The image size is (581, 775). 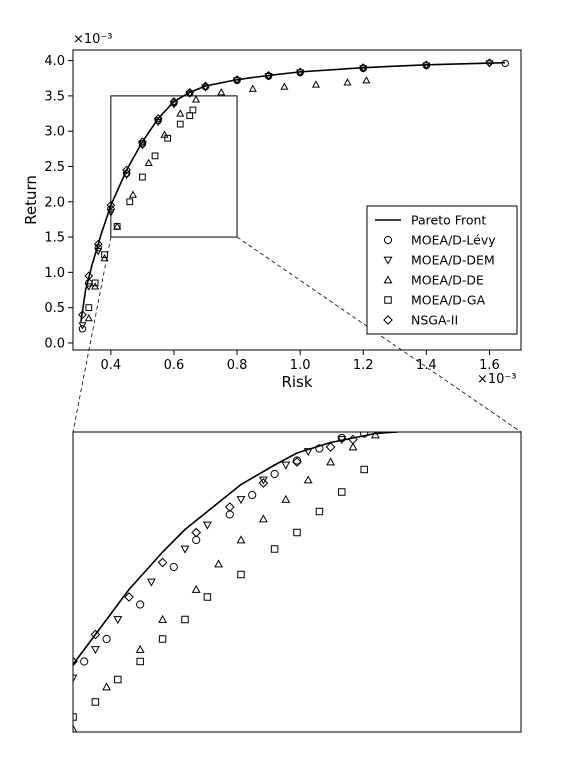 What do you see at coordinates (174, 365) in the screenshot?
I see `x-tick-label: 0.6` at bounding box center [174, 365].